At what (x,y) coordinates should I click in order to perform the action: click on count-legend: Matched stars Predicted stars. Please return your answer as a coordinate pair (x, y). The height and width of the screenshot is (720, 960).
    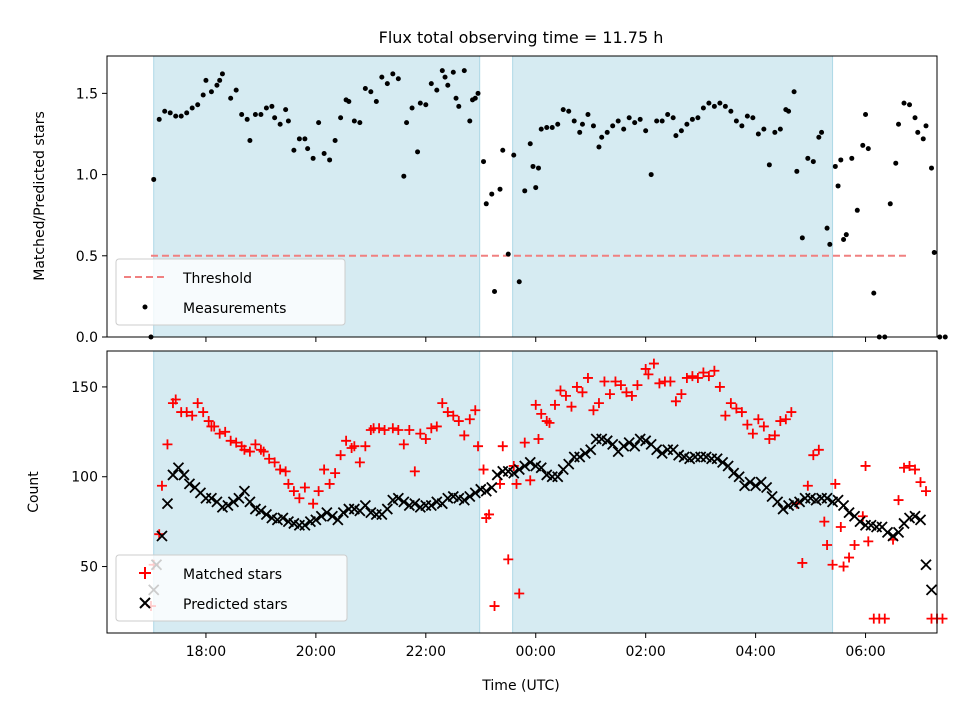
    Looking at the image, I should click on (231, 588).